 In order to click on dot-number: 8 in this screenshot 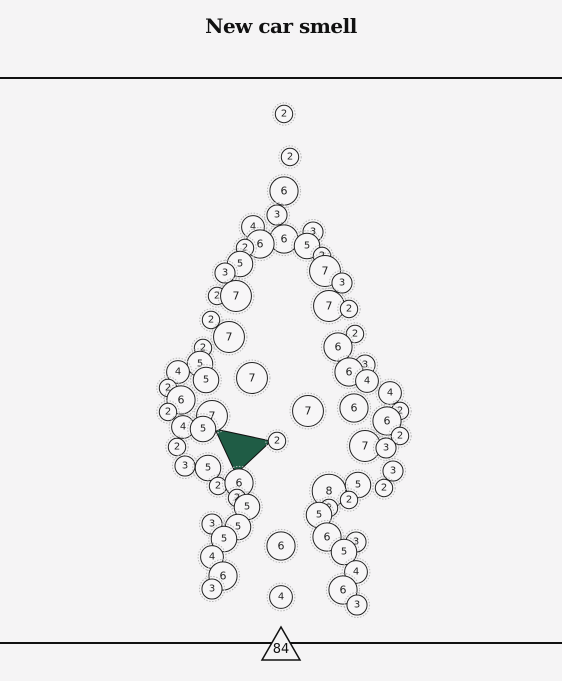, I will do `click(329, 491)`.